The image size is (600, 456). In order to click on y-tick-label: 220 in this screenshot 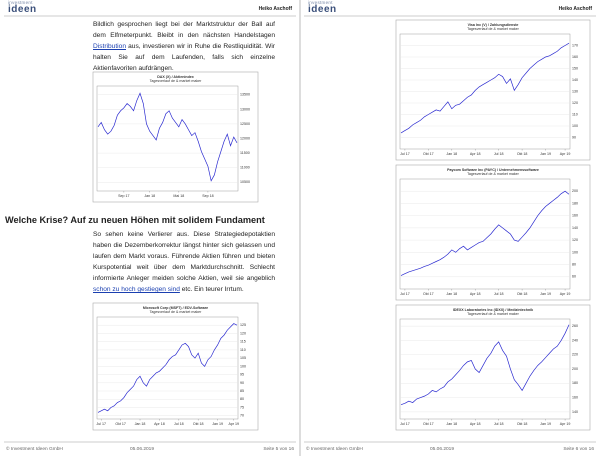, I will do `click(575, 355)`.